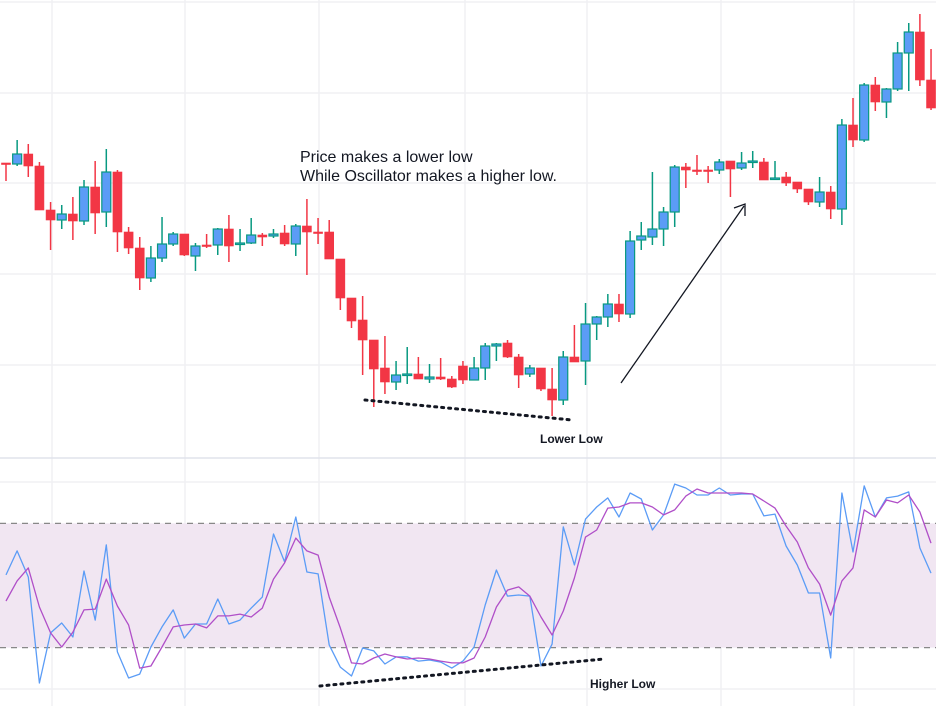 The height and width of the screenshot is (706, 936). Describe the element at coordinates (682, 294) in the screenshot. I see `trend-arrow-line` at that location.